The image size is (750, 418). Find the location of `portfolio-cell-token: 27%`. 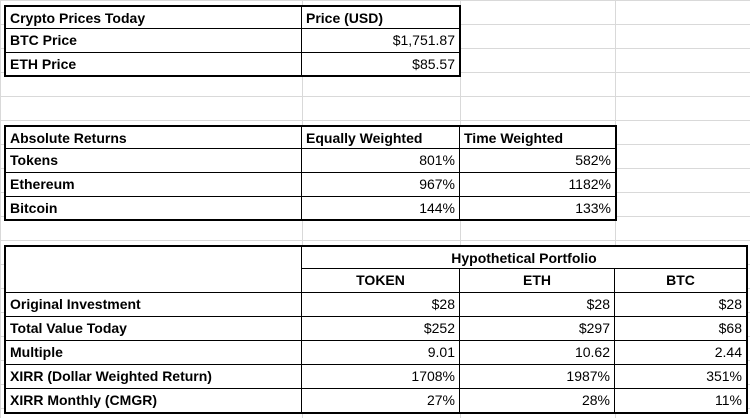

portfolio-cell-token: 27% is located at coordinates (381, 401).